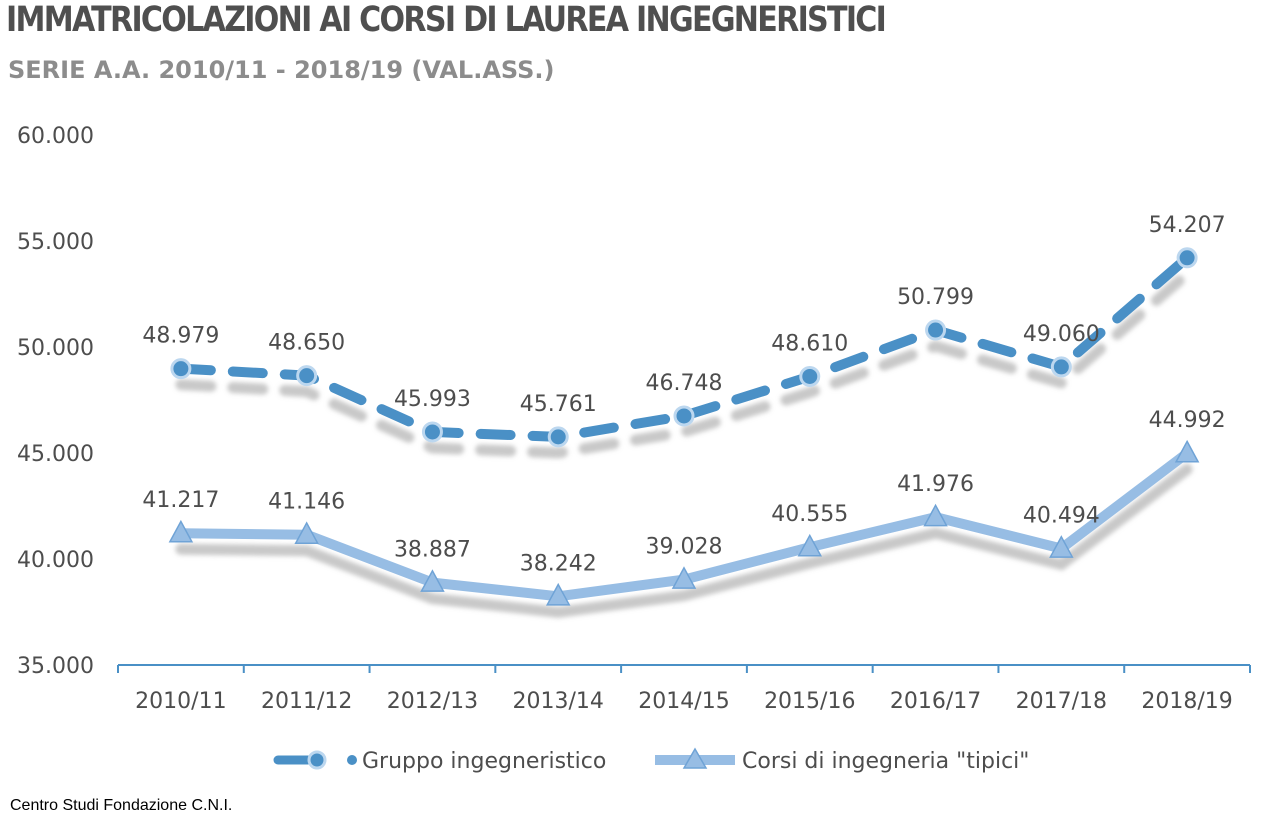 The height and width of the screenshot is (826, 1263). Describe the element at coordinates (306, 502) in the screenshot. I see `data-label: 41.146` at that location.